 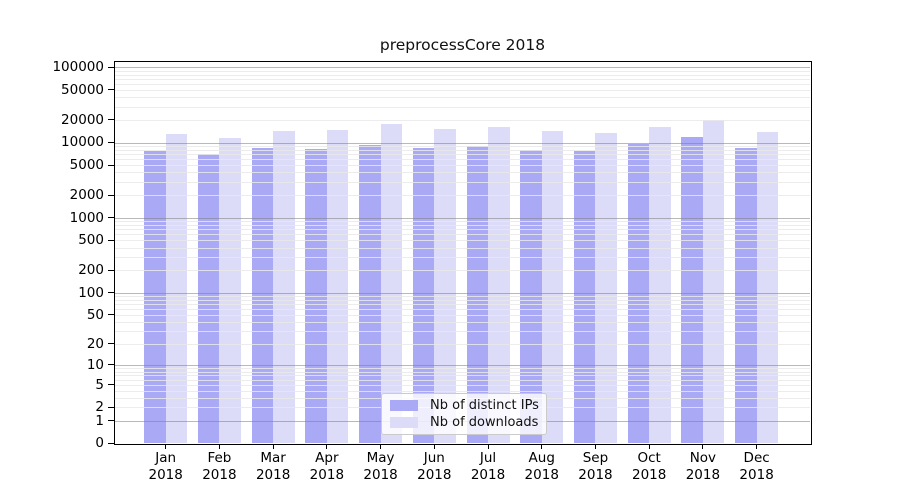 What do you see at coordinates (499, 285) in the screenshot?
I see `bar-downloads-jul` at bounding box center [499, 285].